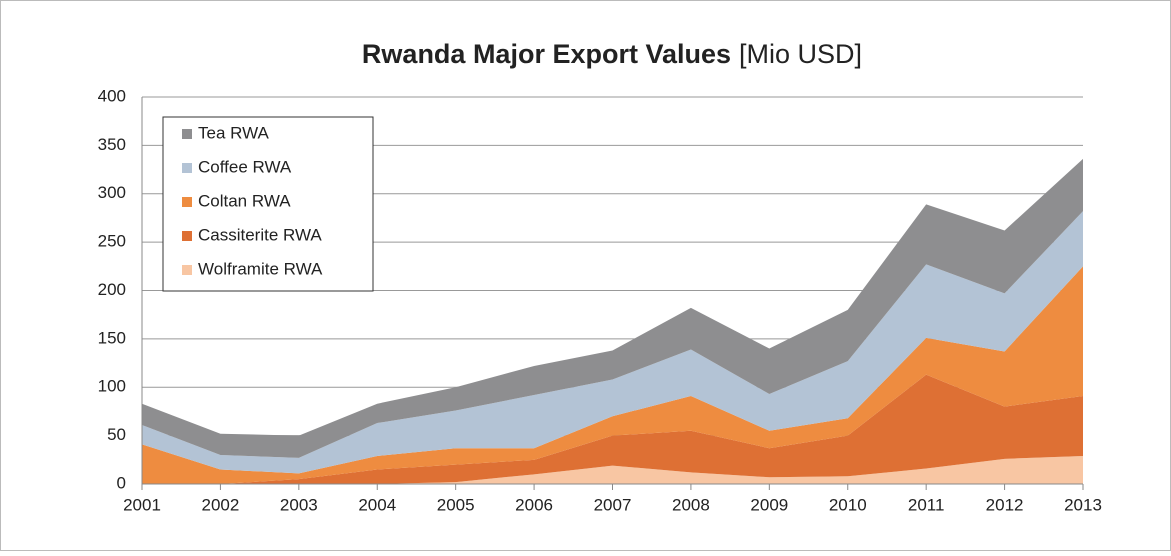  What do you see at coordinates (299, 504) in the screenshot?
I see `x-tick-label: 2003` at bounding box center [299, 504].